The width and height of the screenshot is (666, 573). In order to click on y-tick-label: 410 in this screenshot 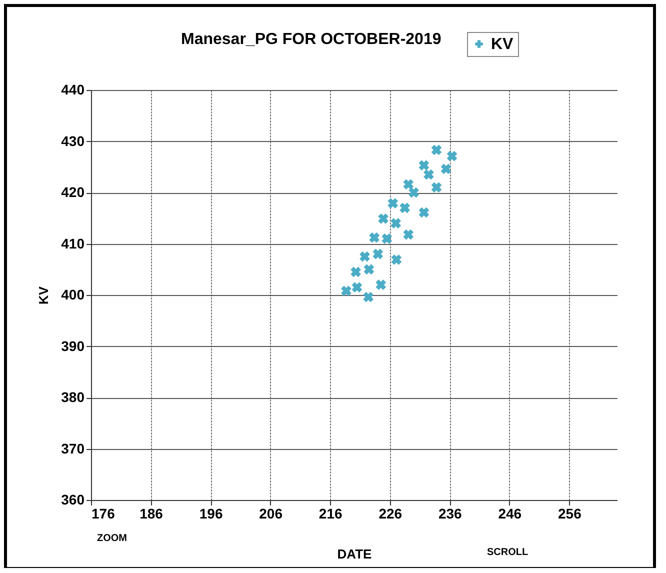, I will do `click(73, 243)`.